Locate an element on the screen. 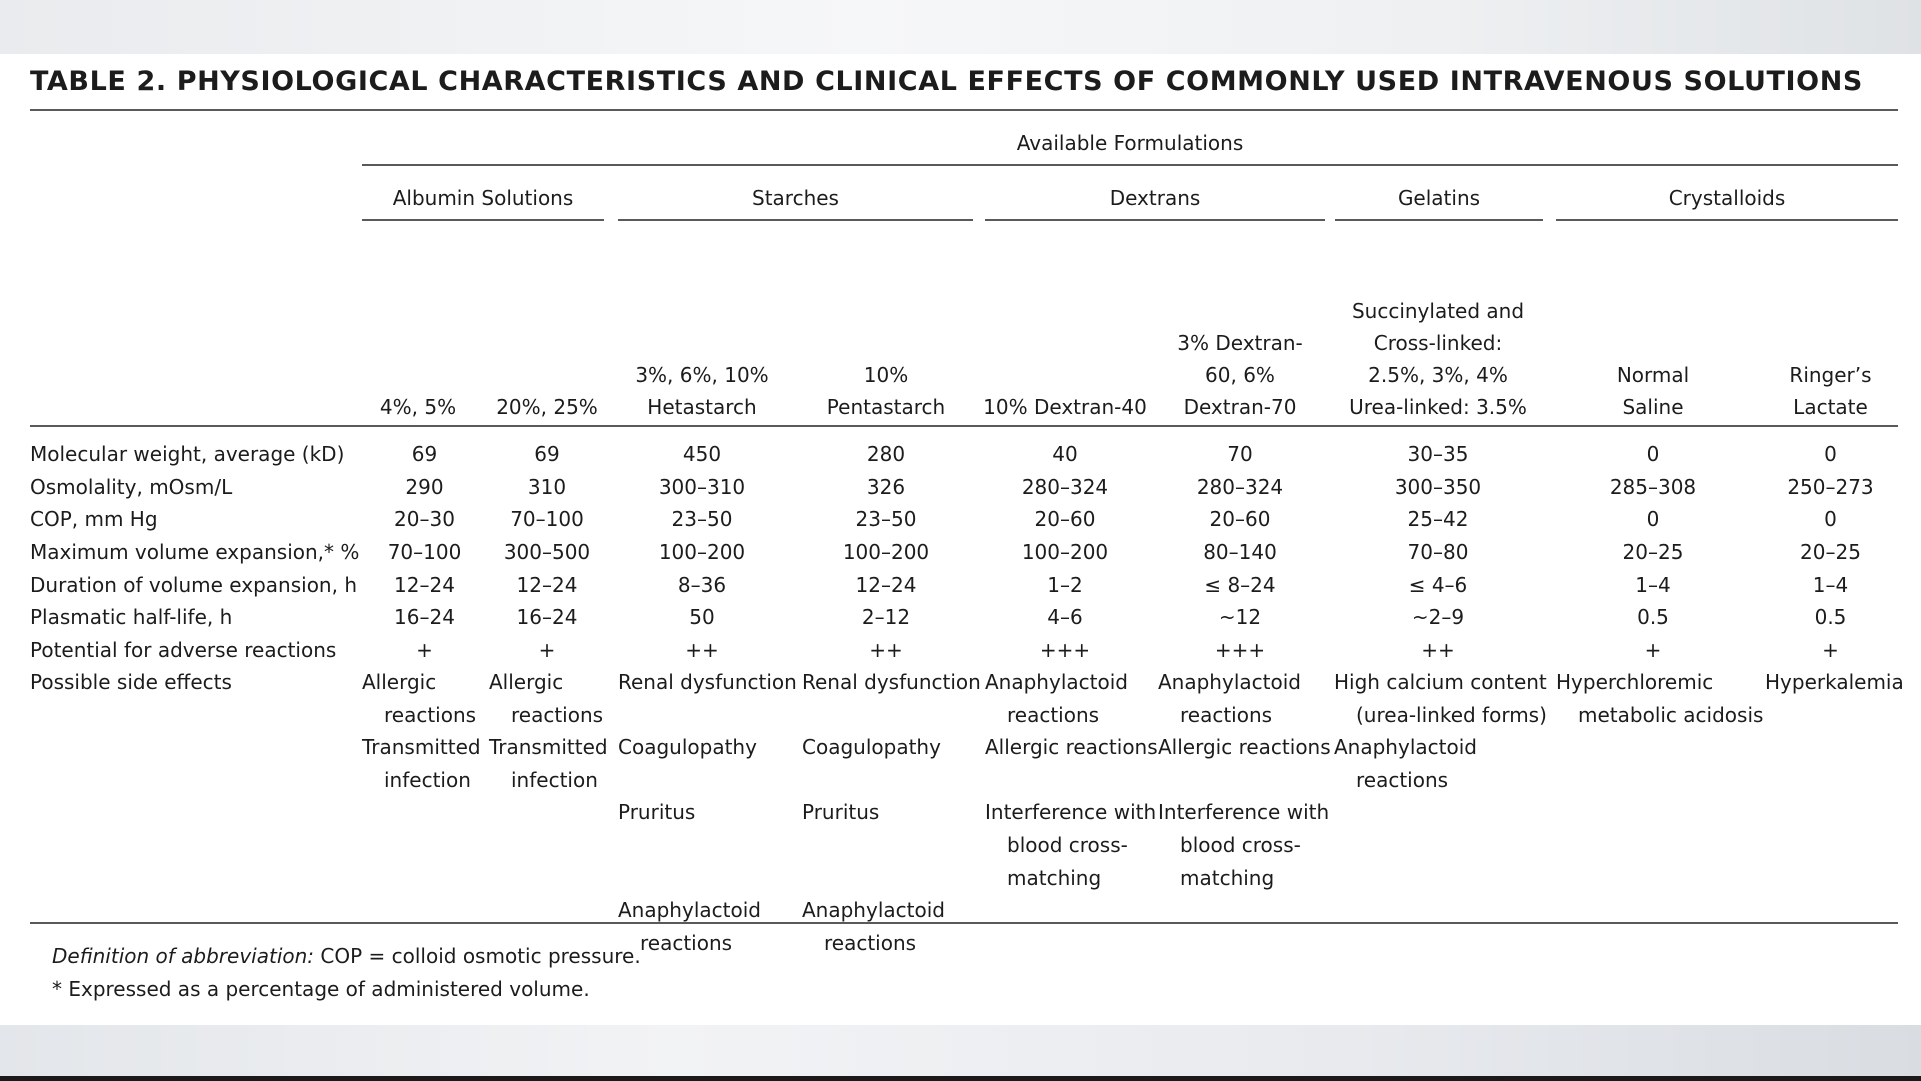 The width and height of the screenshot is (1921, 1081). table-cell: 326 is located at coordinates (886, 487).